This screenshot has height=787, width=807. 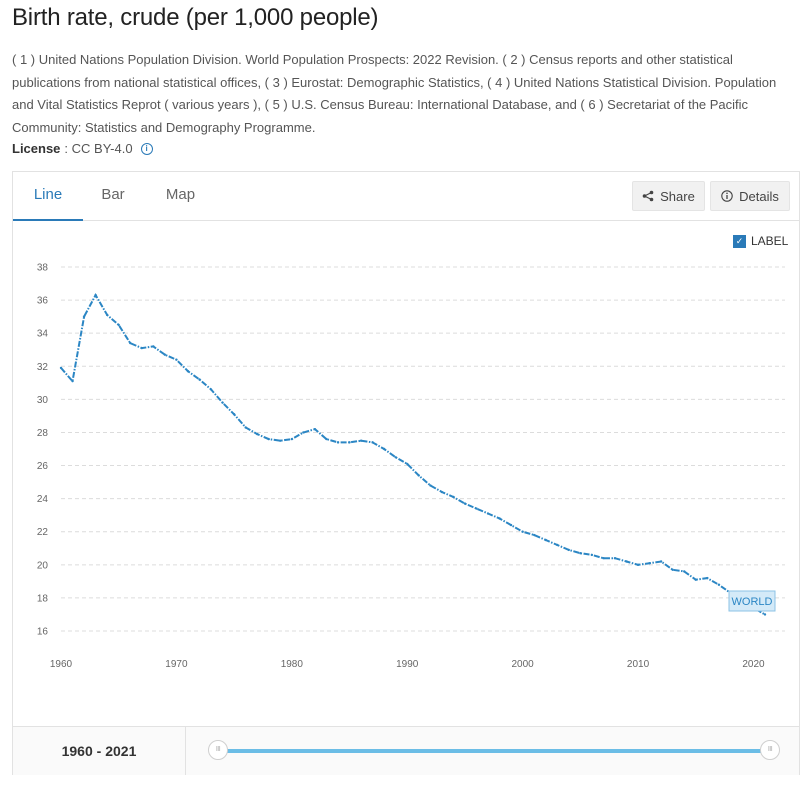 I want to click on share-button: Share, so click(x=668, y=196).